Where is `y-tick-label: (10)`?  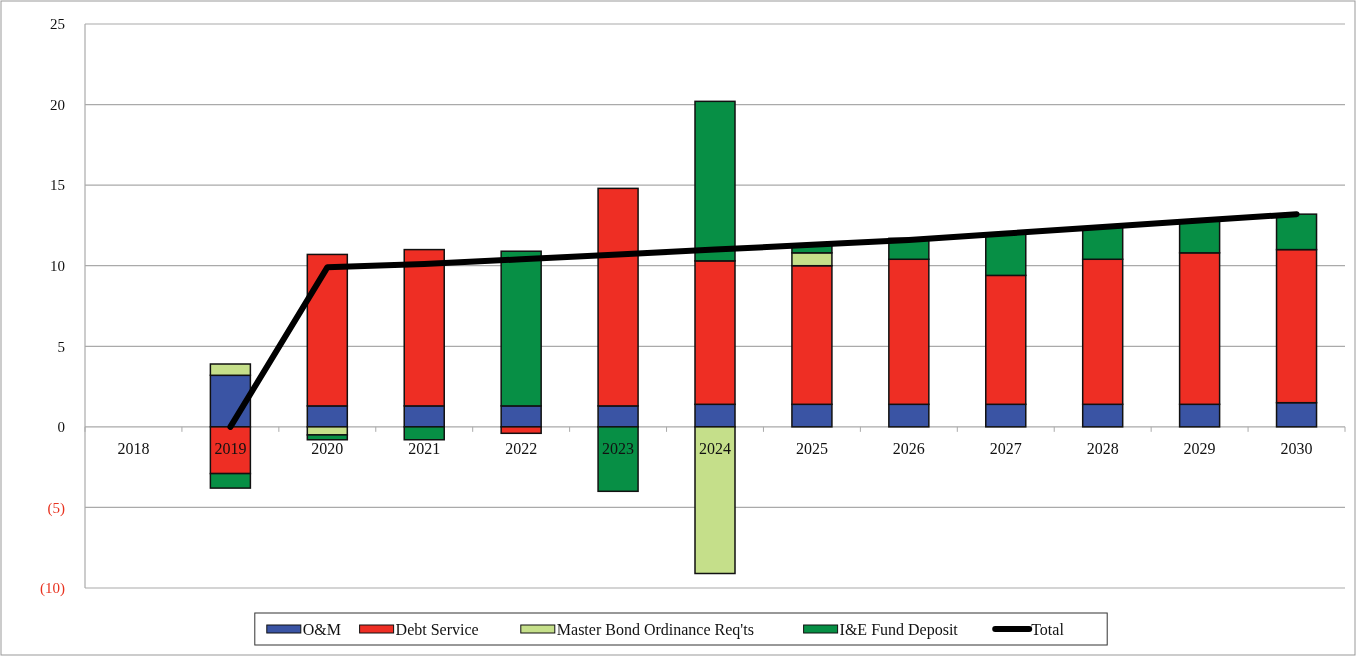
y-tick-label: (10) is located at coordinates (52, 589).